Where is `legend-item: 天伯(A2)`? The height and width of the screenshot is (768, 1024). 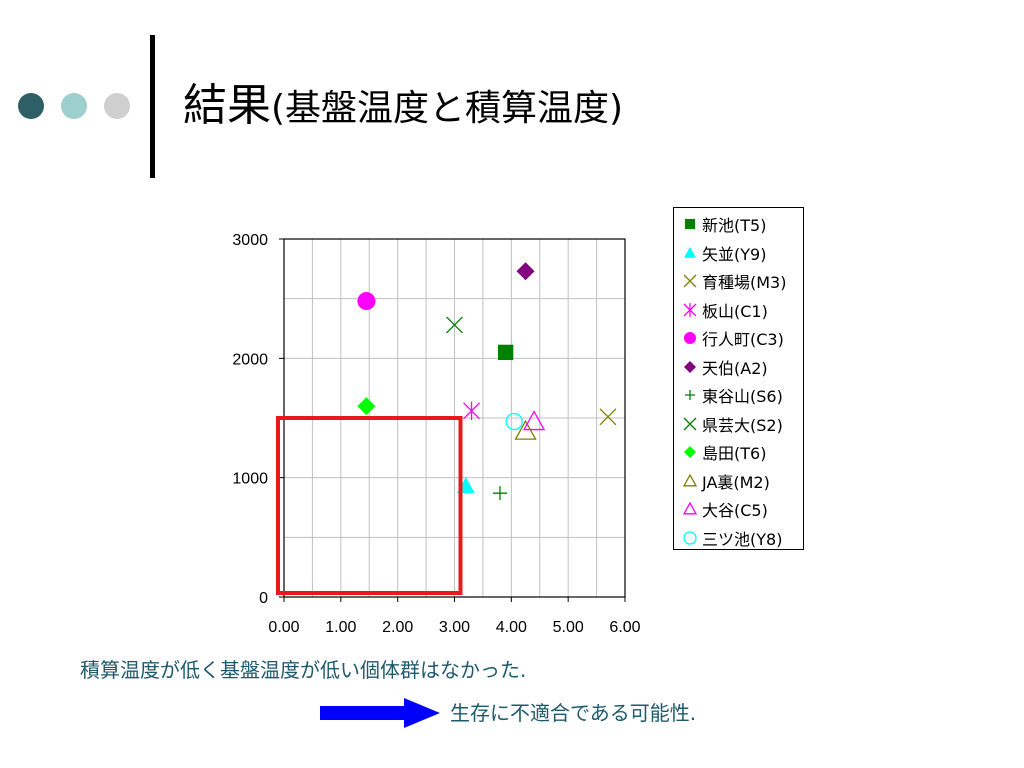 legend-item: 天伯(A2) is located at coordinates (725, 367).